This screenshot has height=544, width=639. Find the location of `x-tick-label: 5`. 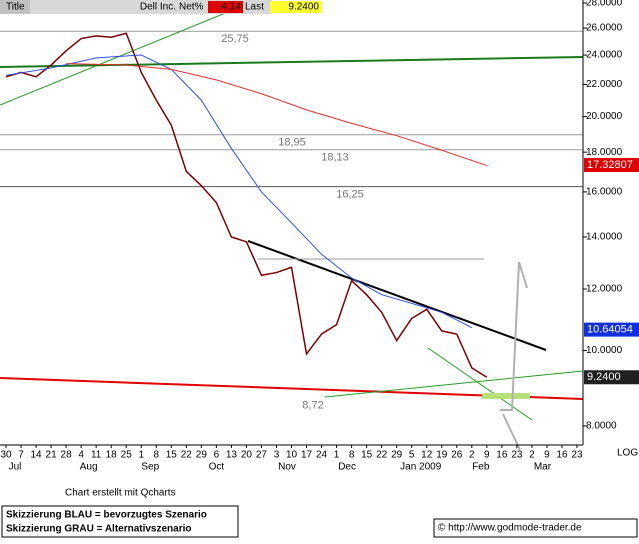

x-tick-label: 5 is located at coordinates (412, 455).